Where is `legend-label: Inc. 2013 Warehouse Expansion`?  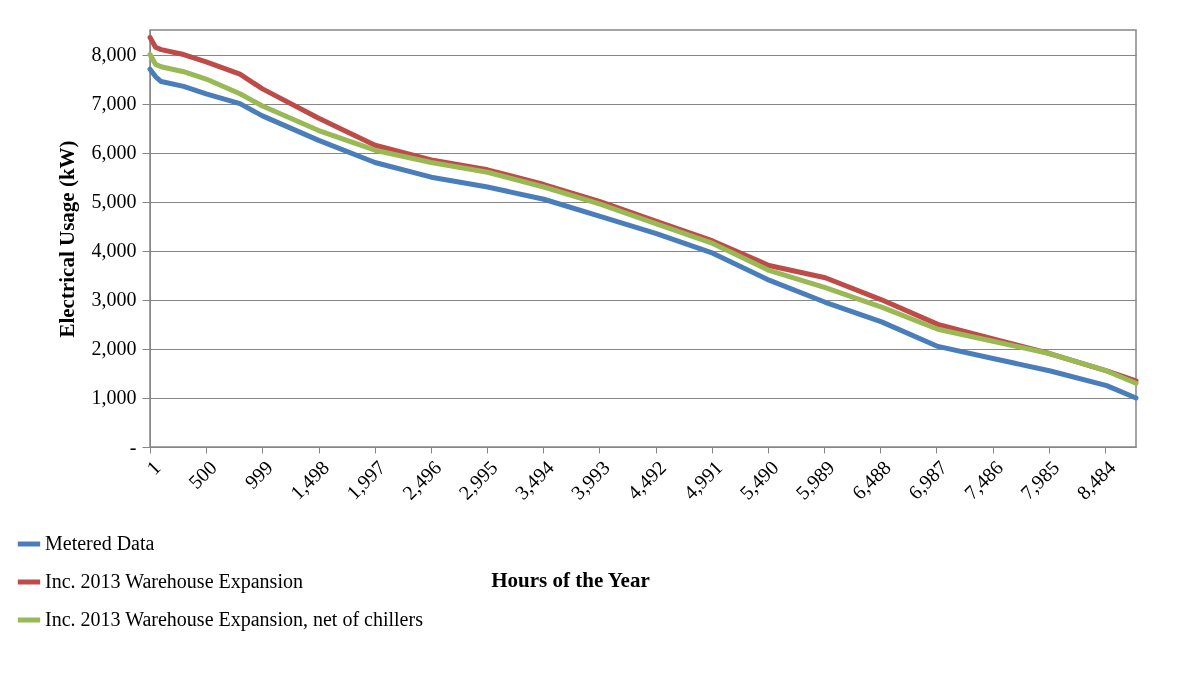 legend-label: Inc. 2013 Warehouse Expansion is located at coordinates (174, 581).